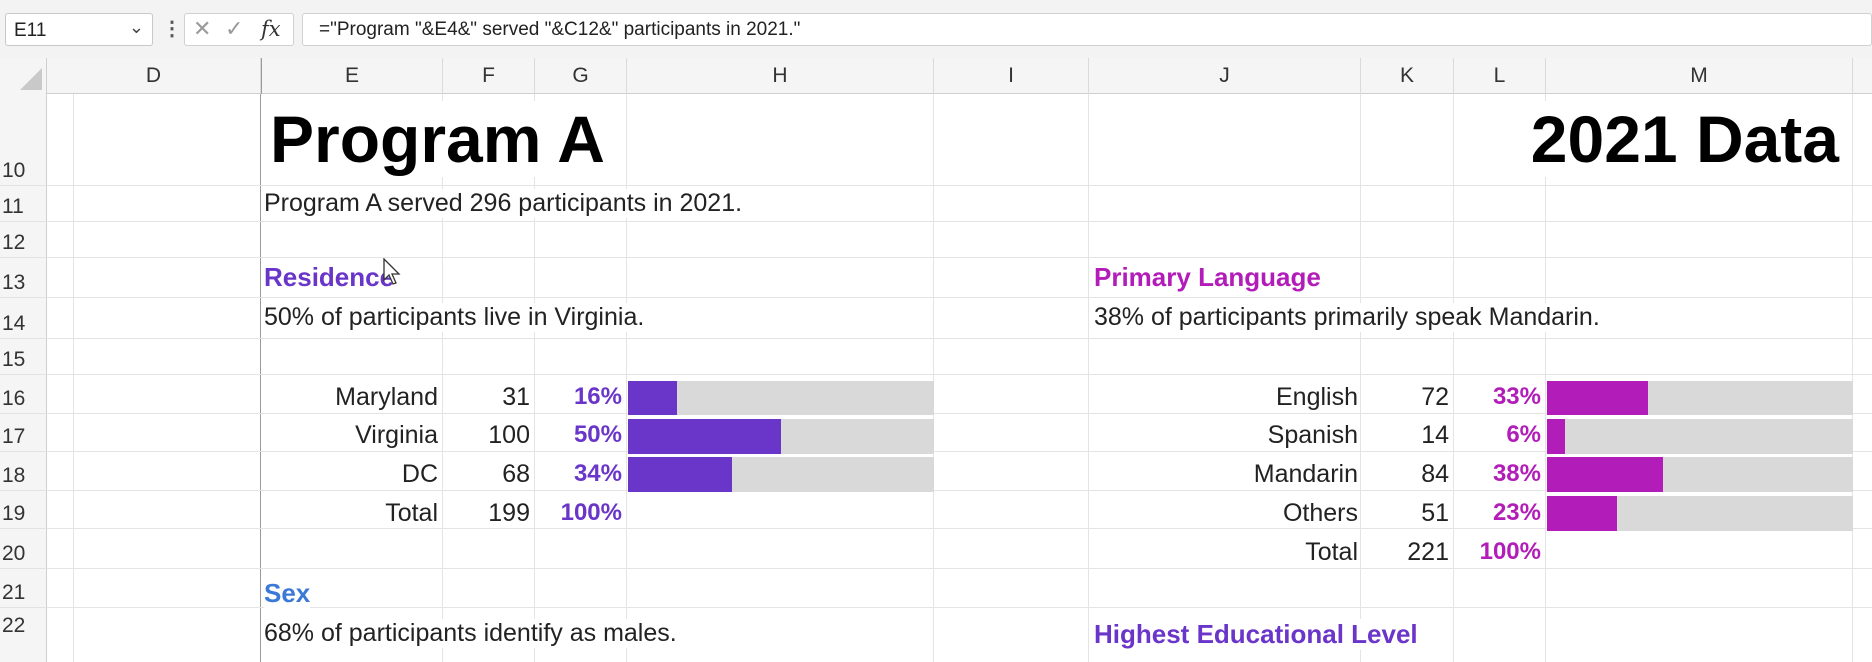 This screenshot has height=662, width=1872. What do you see at coordinates (597, 434) in the screenshot?
I see `residence-pct: 50%` at bounding box center [597, 434].